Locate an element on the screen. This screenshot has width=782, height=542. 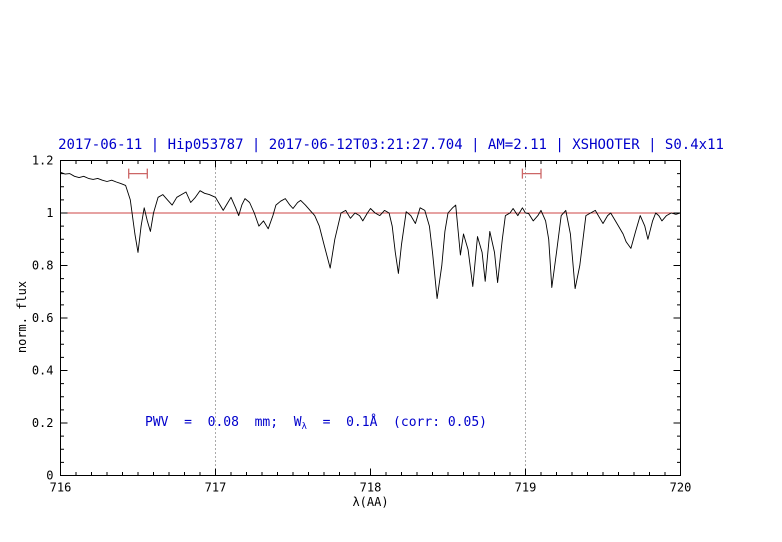
x-tick-label: 716 is located at coordinates (61, 488).